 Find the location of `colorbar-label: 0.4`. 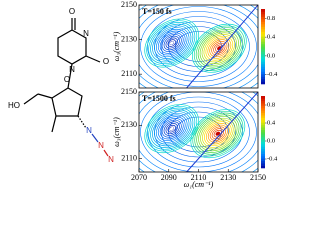

colorbar-label: 0.4 is located at coordinates (271, 37).